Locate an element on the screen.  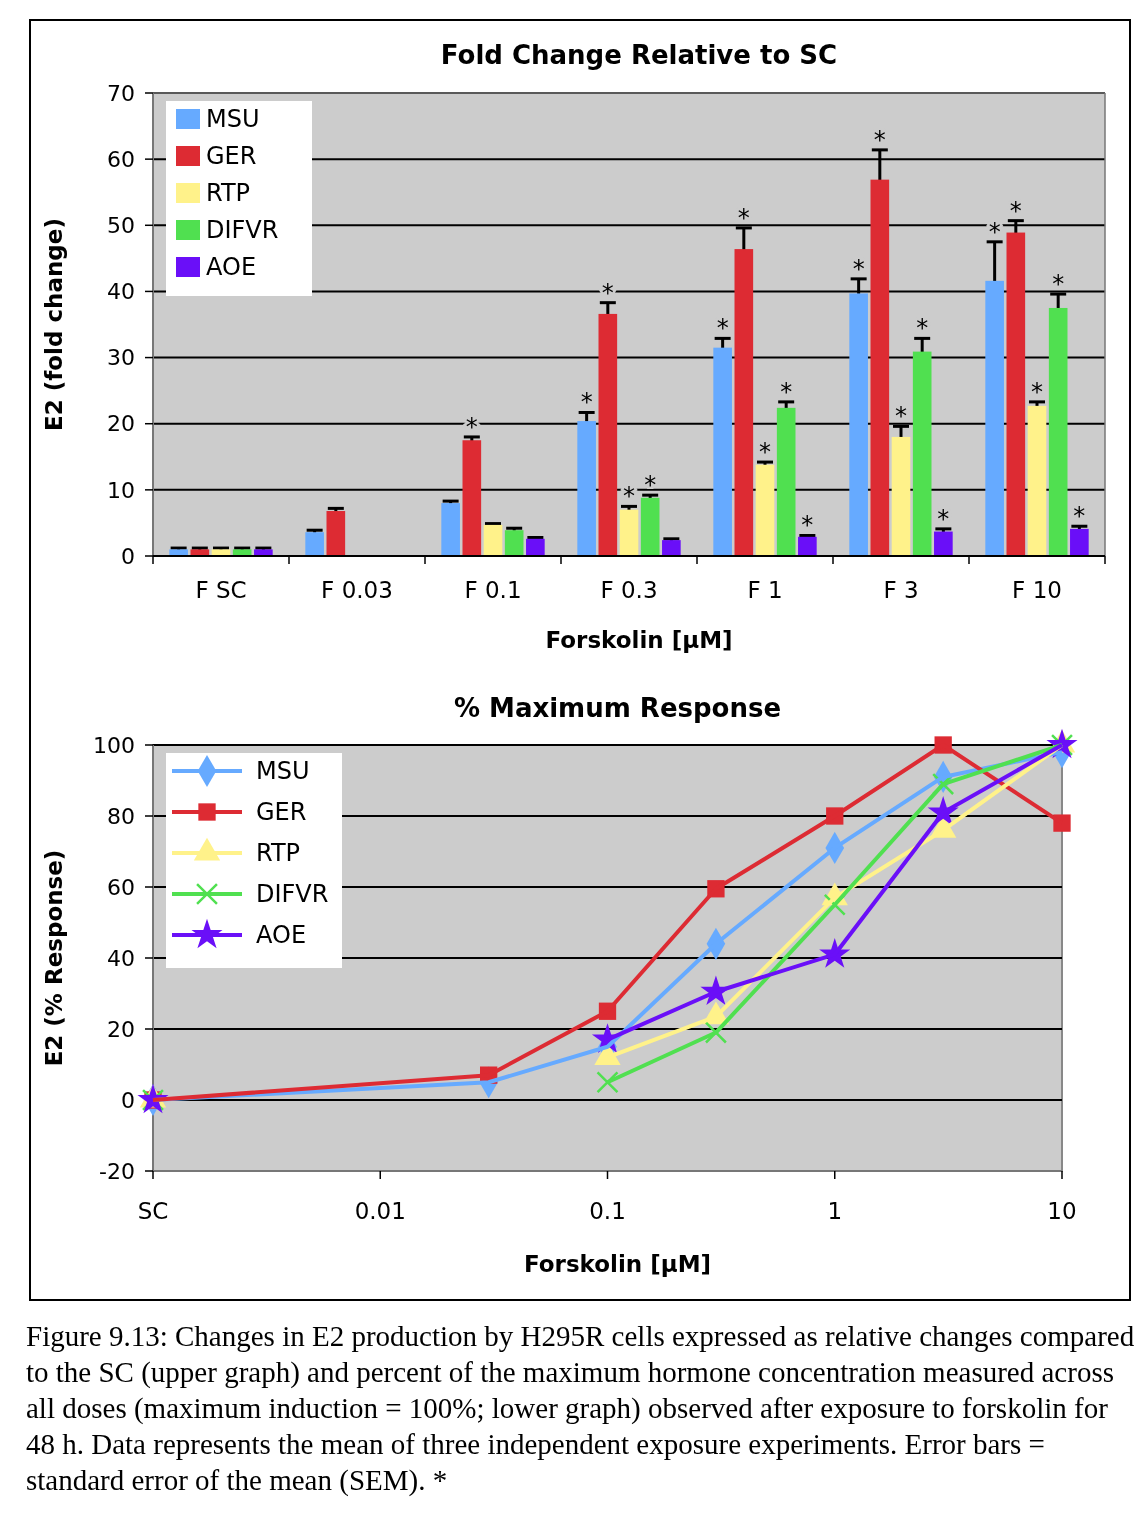
x-tick-label: 0.1 is located at coordinates (607, 1211).